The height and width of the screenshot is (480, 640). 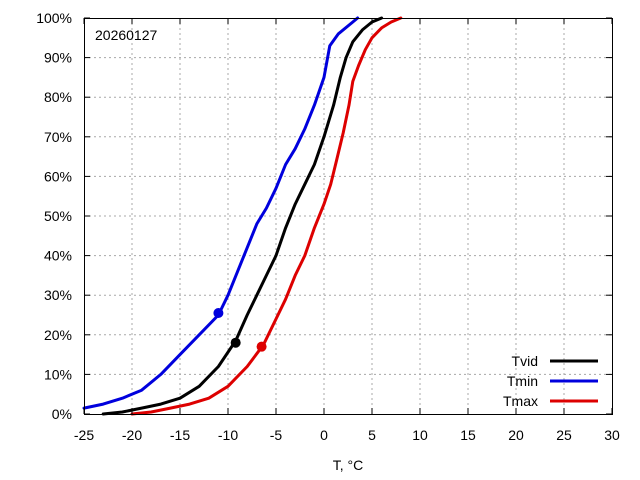 I want to click on x-axis-label: T, °C, so click(x=348, y=465).